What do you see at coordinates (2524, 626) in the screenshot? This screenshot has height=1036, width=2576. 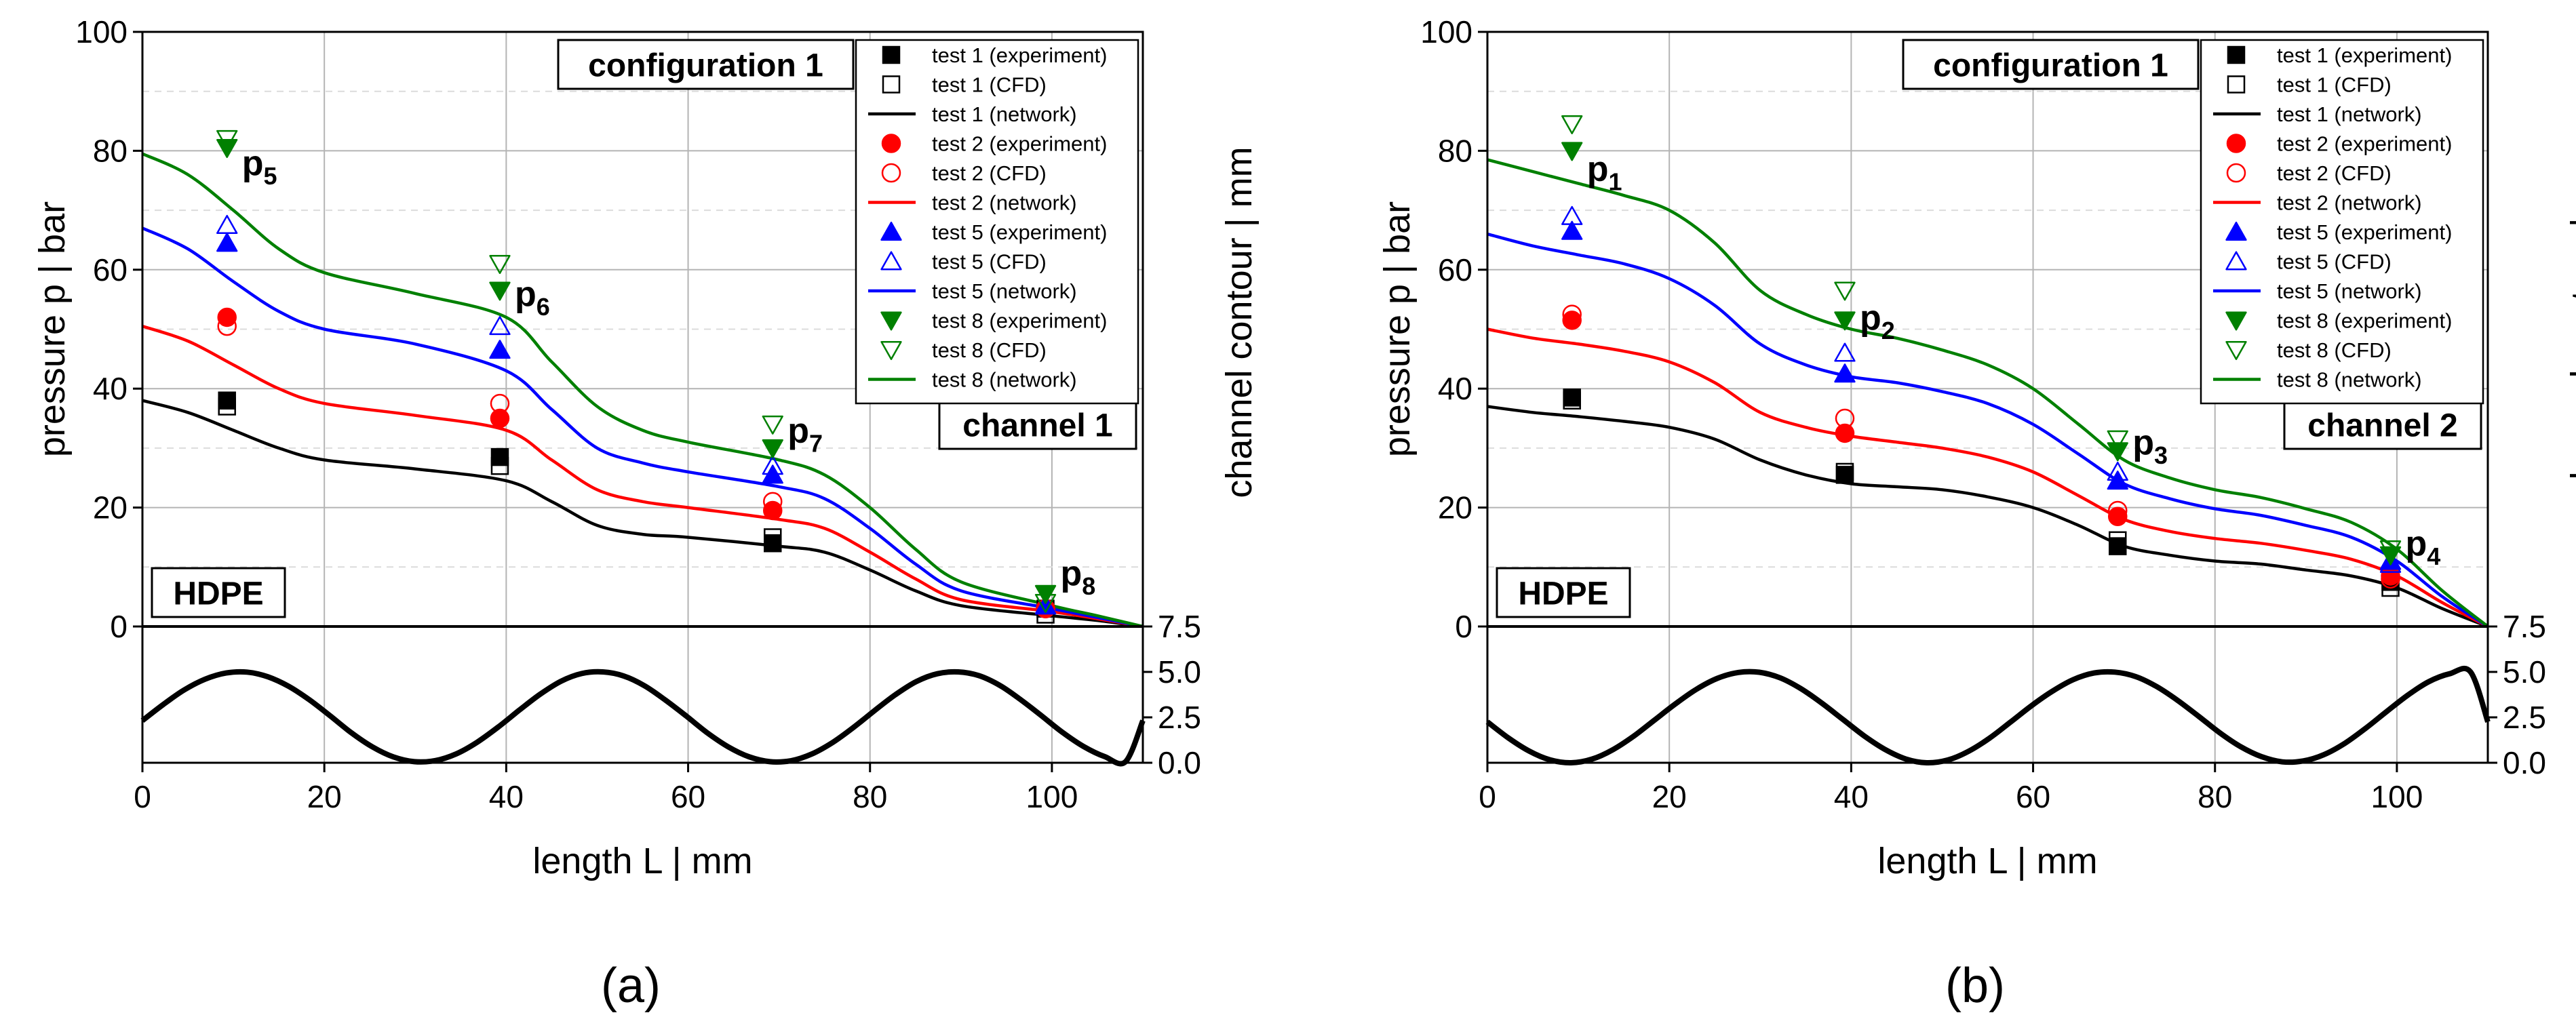 I see `contour-tick-label: 7.5` at bounding box center [2524, 626].